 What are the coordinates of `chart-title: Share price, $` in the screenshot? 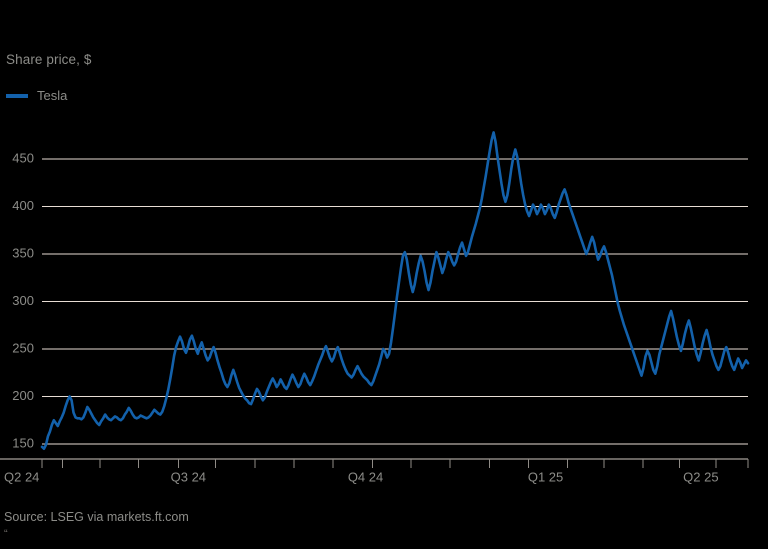 It's located at (49, 59).